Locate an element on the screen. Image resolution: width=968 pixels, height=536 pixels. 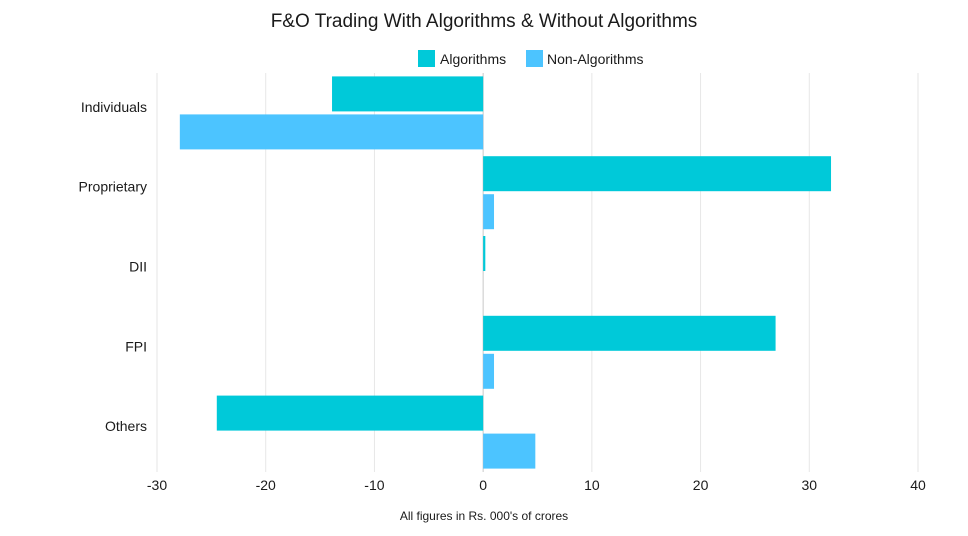
y-tick-label: Others is located at coordinates (126, 426).